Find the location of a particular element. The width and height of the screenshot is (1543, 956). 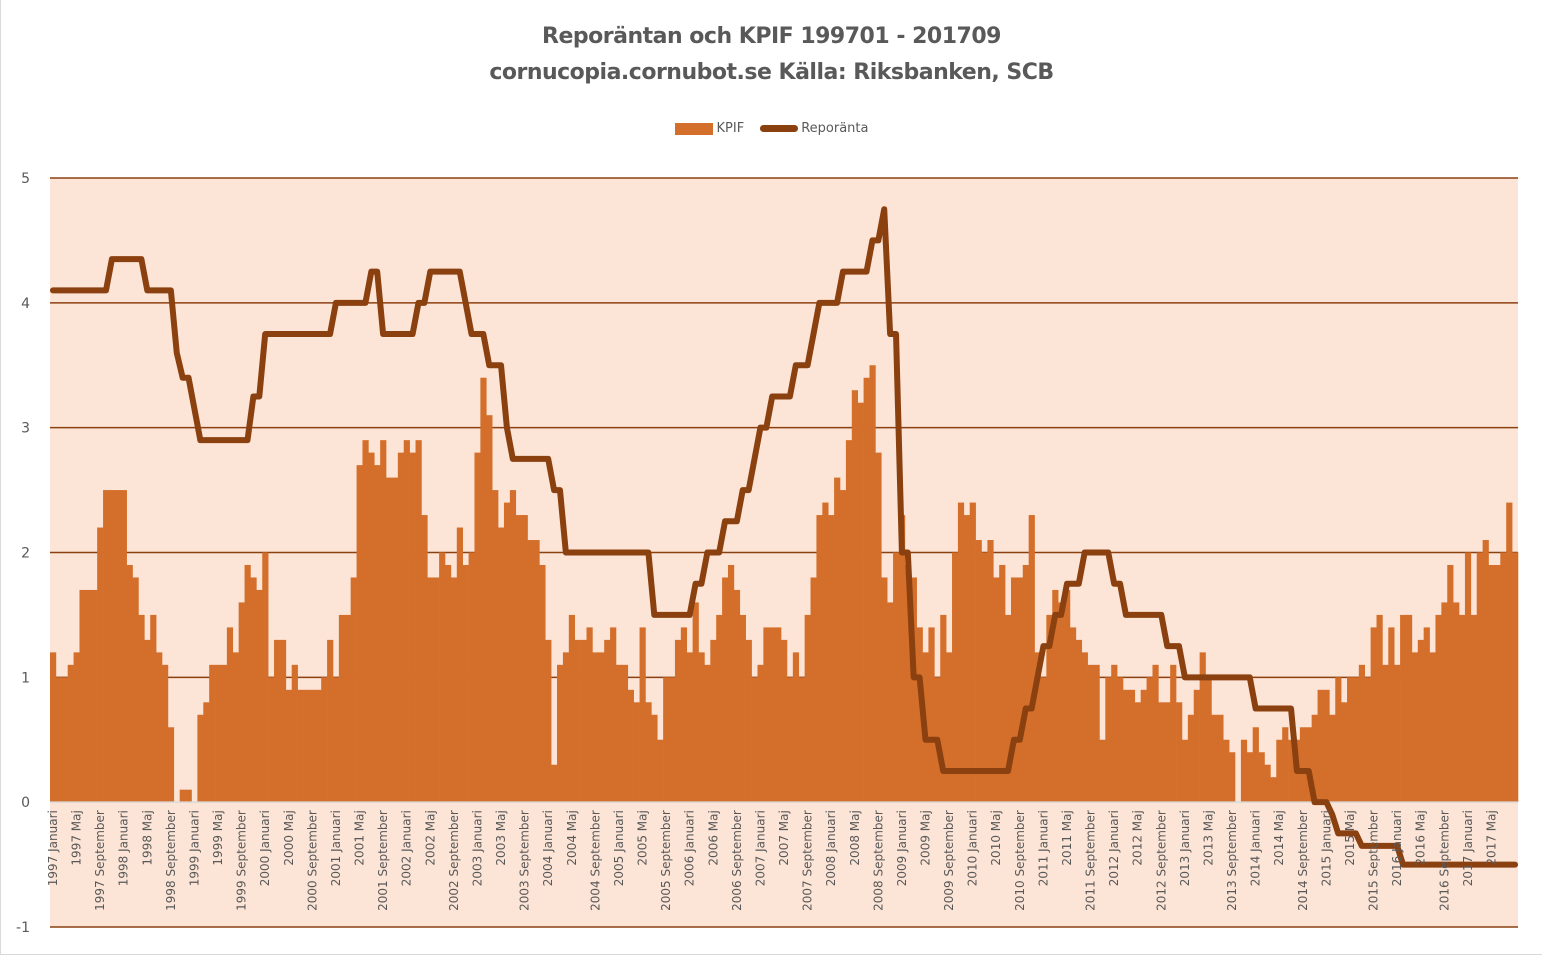

x-tick-label: 2014 Januari is located at coordinates (1256, 848).